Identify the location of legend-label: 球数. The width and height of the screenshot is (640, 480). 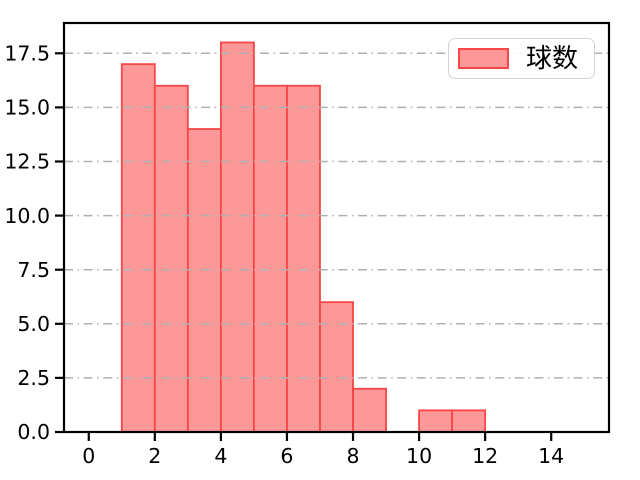
(552, 58).